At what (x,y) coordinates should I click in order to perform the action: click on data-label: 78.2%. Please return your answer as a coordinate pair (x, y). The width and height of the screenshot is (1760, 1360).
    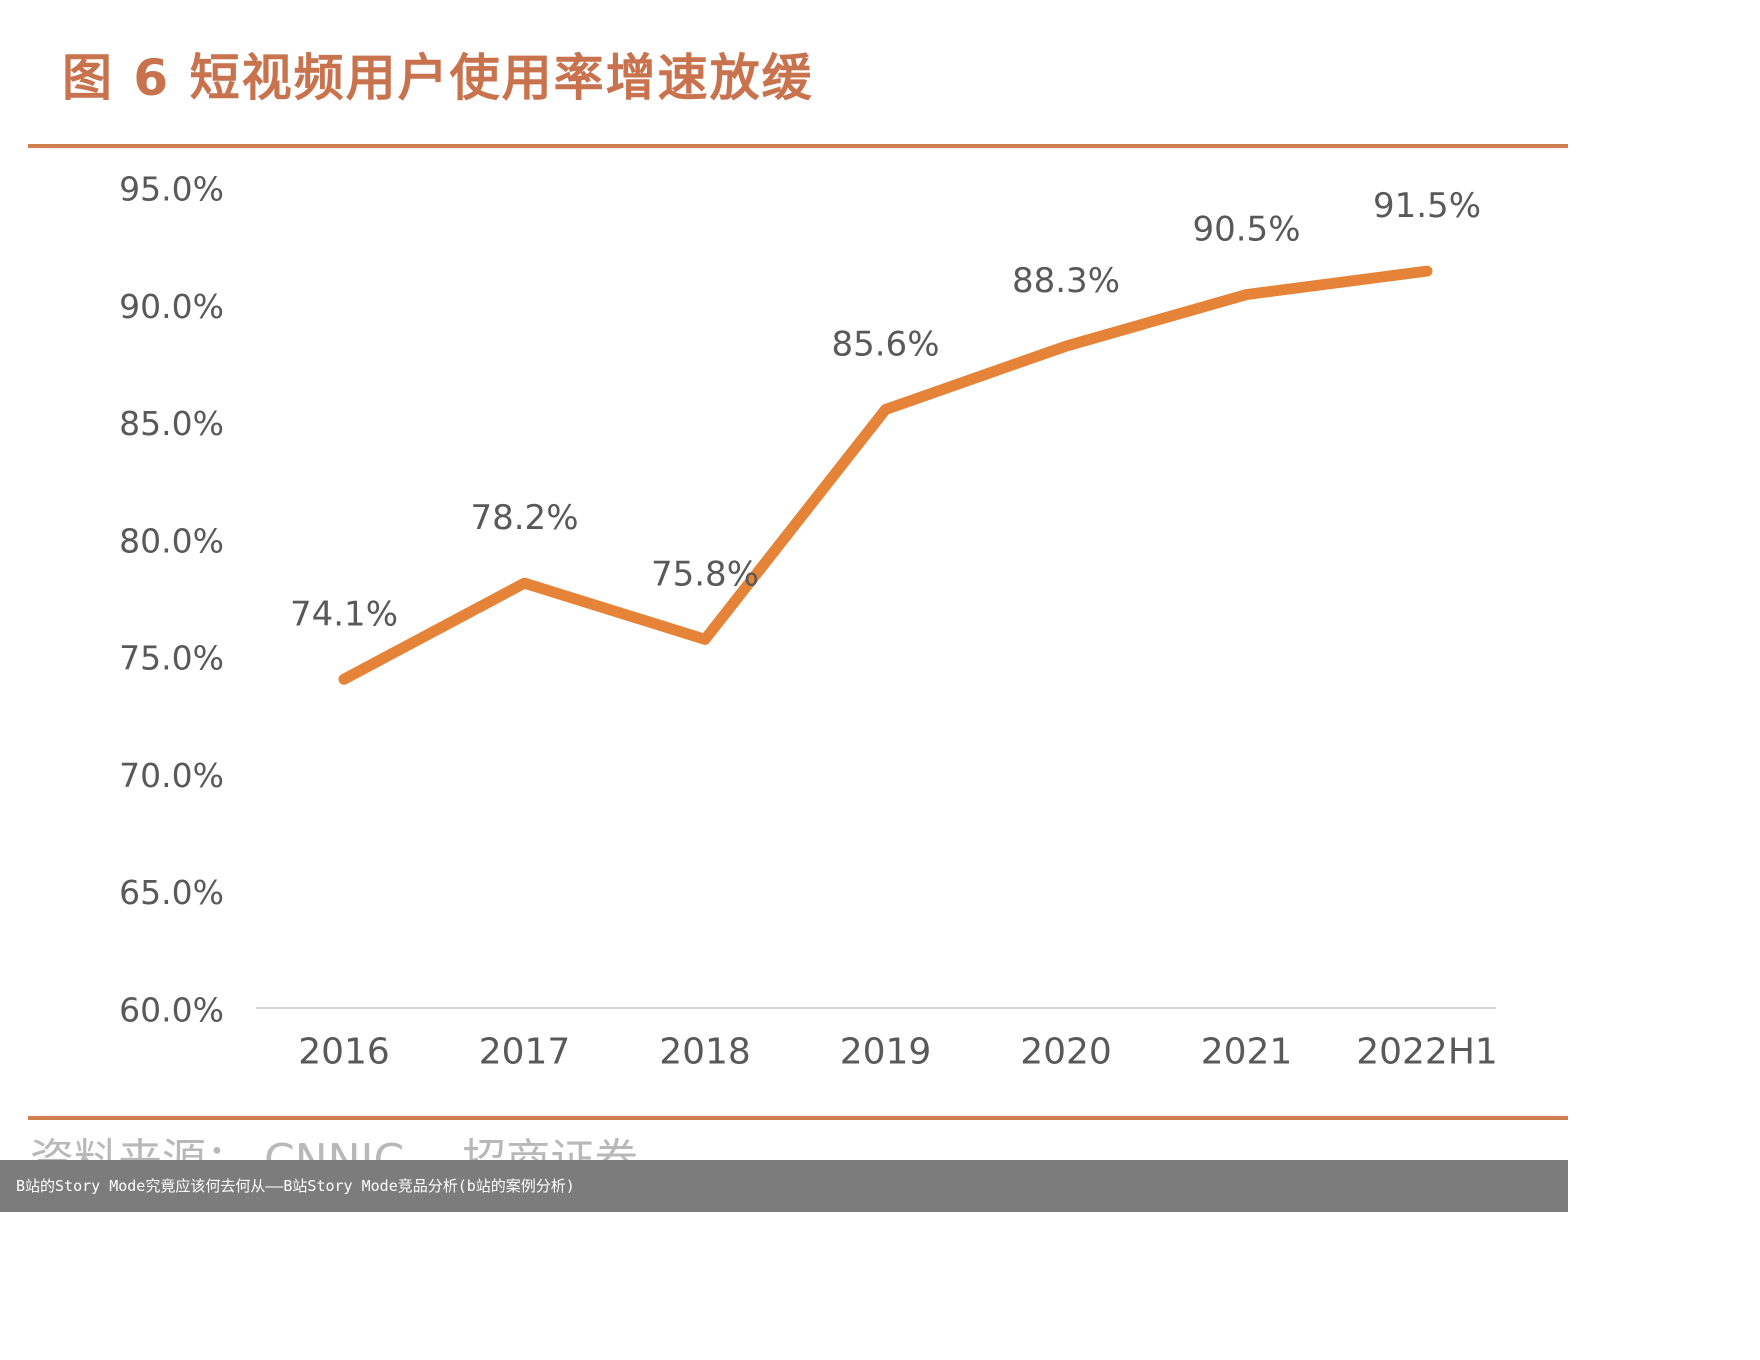
    Looking at the image, I should click on (524, 518).